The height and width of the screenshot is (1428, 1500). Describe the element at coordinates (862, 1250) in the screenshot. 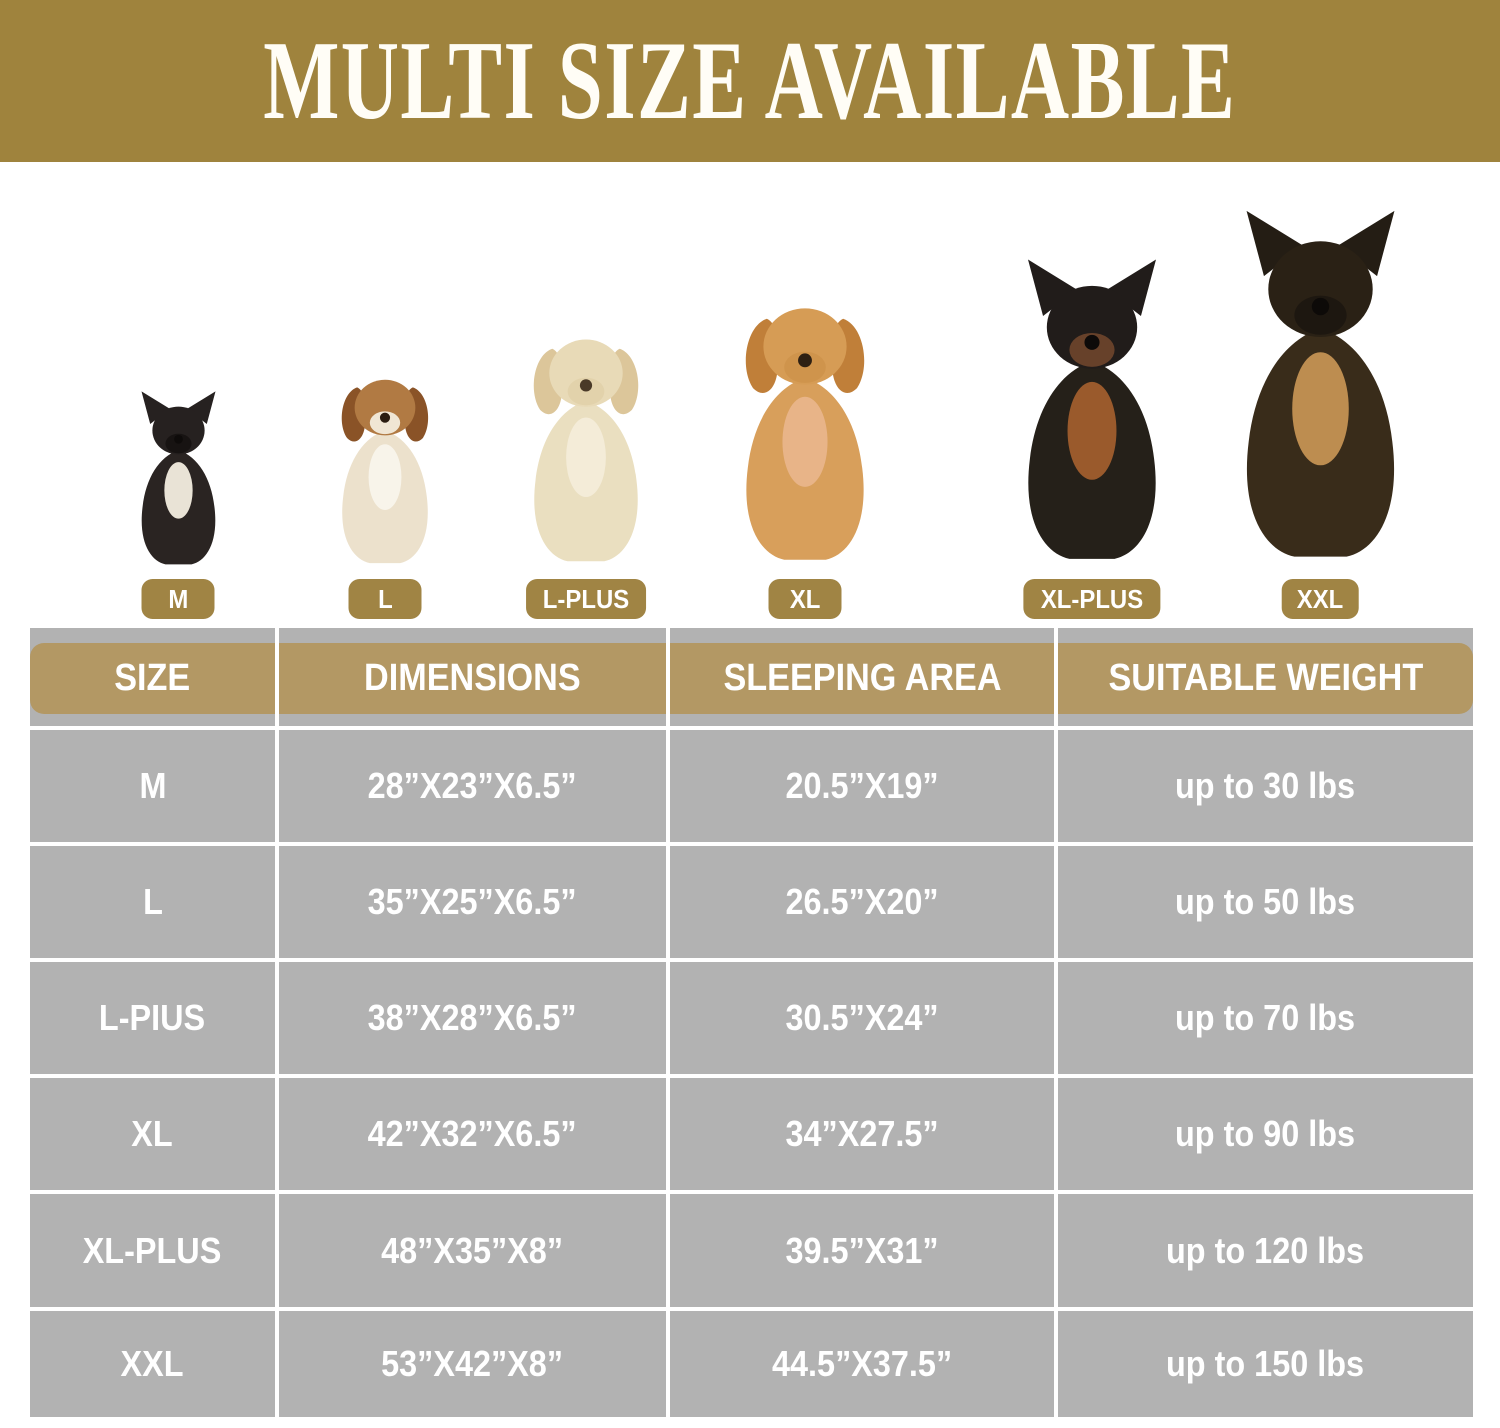

I see `cell-value: 39.5”X31”` at that location.